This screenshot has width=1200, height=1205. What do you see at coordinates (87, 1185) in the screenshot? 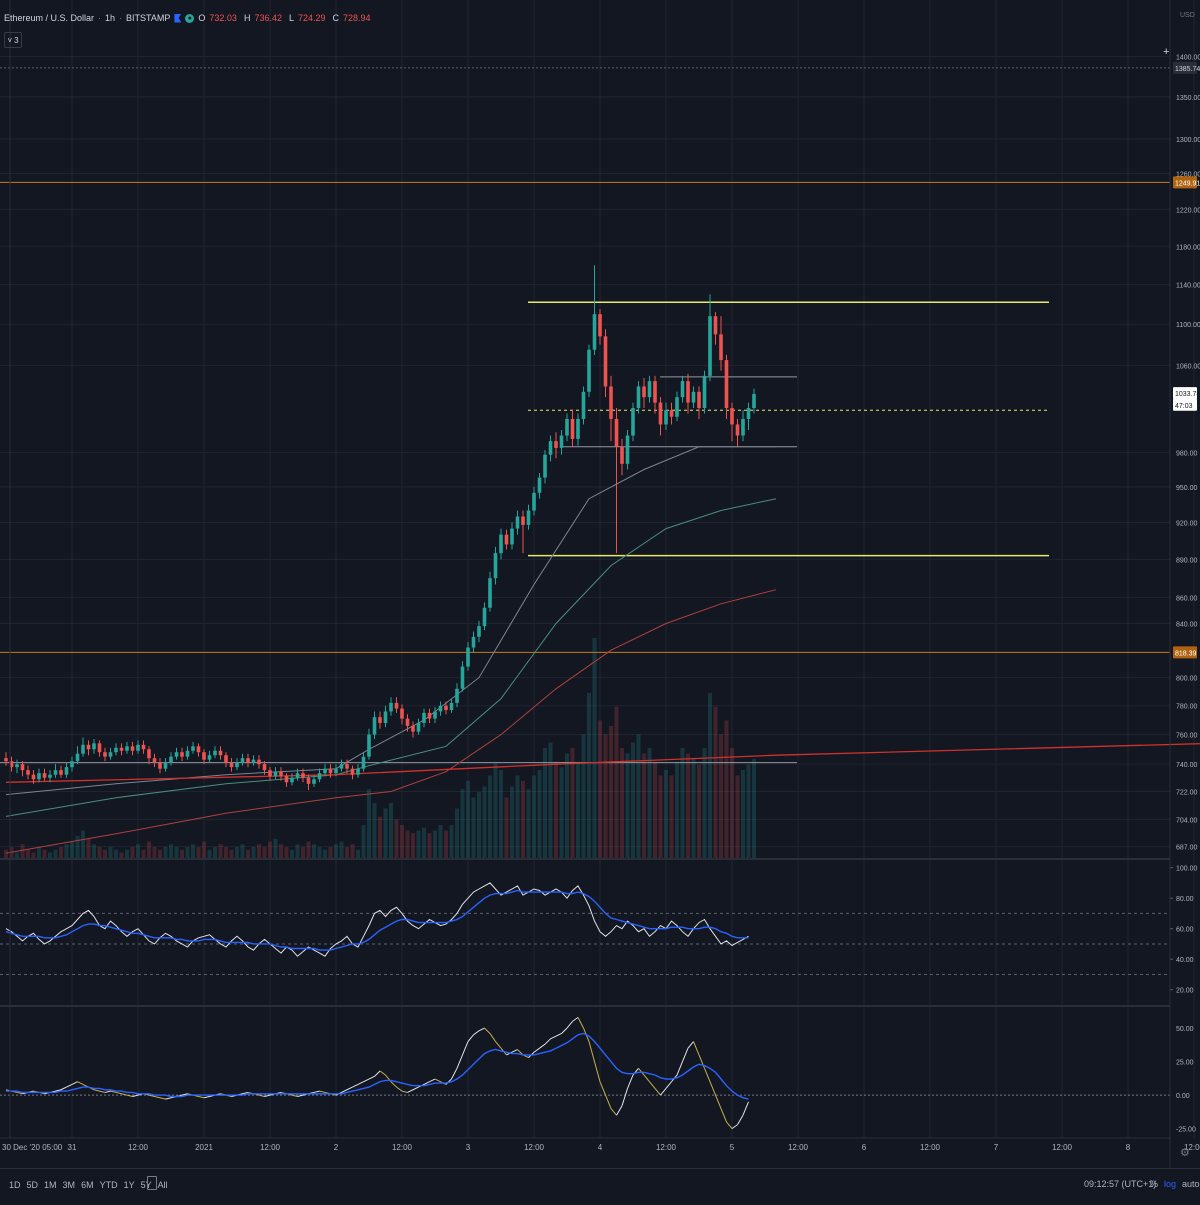
I see `range-6m-button: 6M` at bounding box center [87, 1185].